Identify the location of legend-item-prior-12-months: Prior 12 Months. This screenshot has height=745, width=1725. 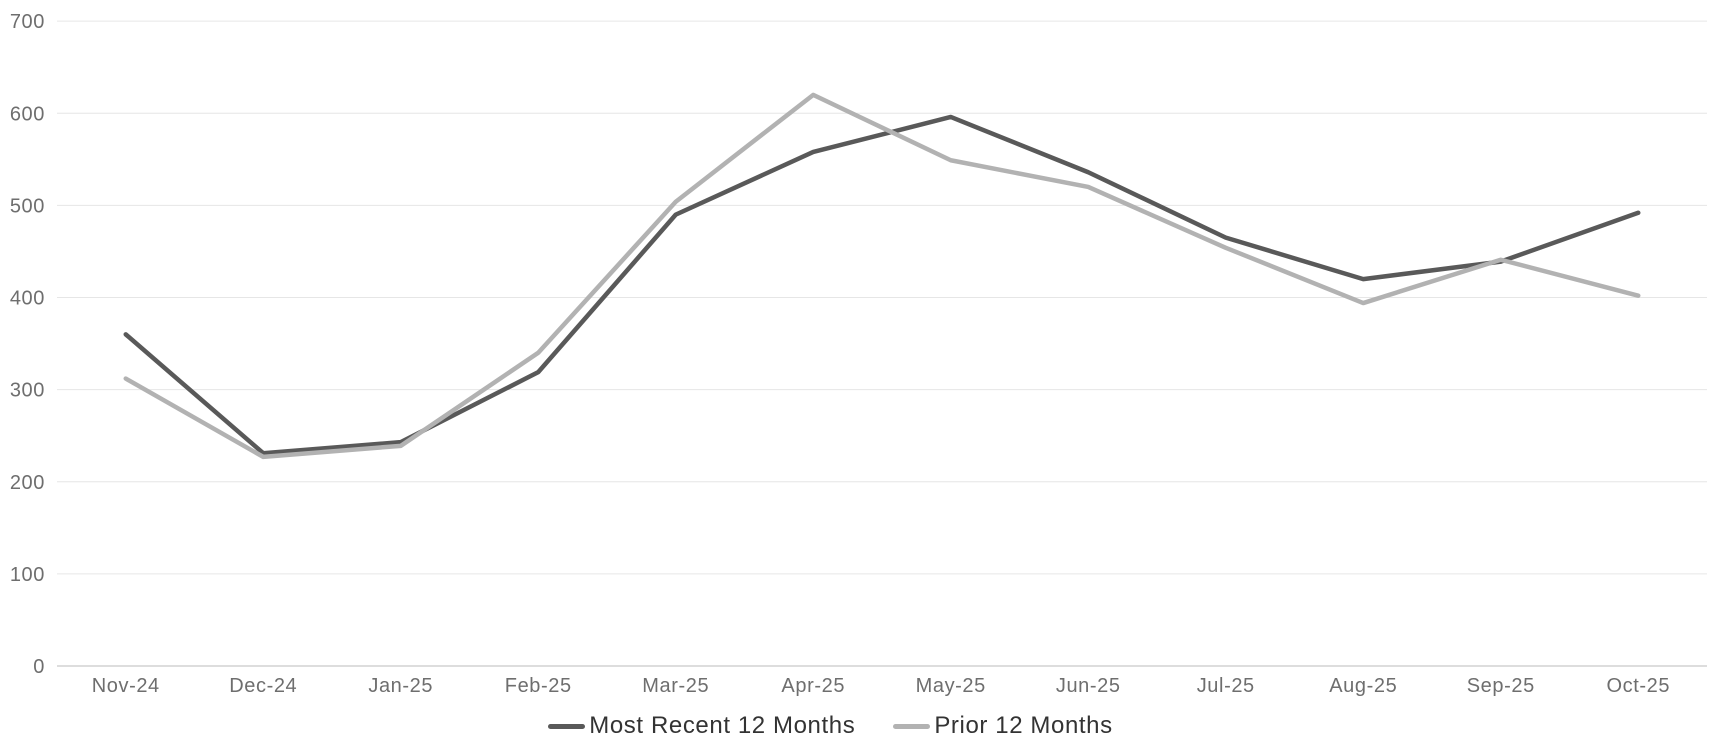
(1002, 726).